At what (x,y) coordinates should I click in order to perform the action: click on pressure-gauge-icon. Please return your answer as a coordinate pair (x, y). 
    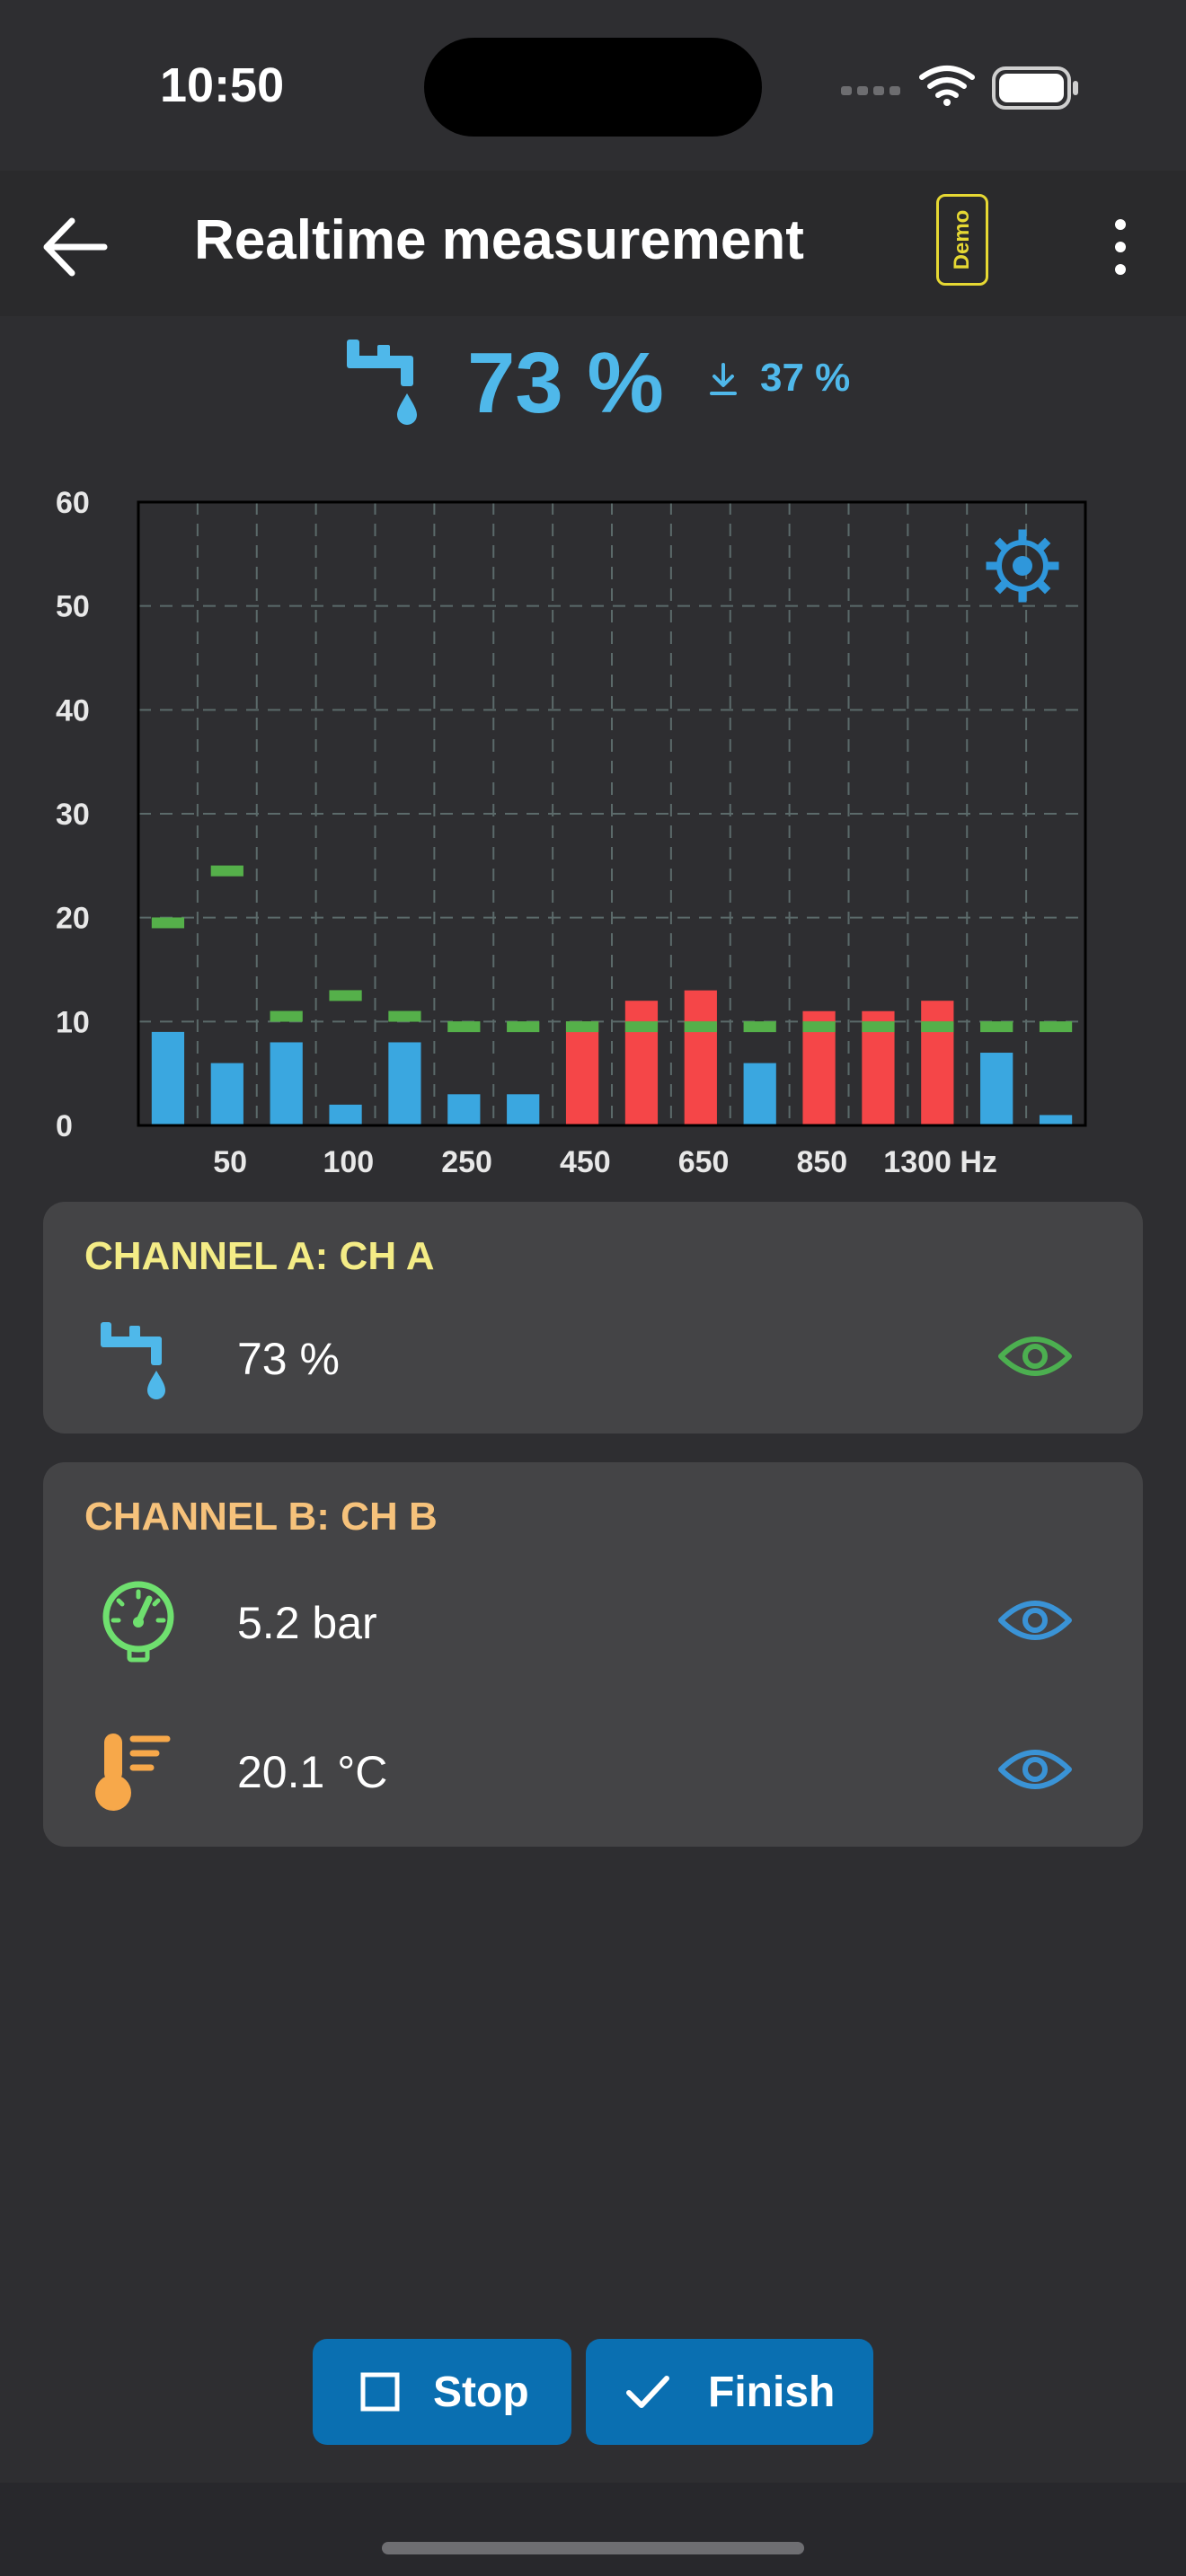
    Looking at the image, I should click on (138, 1622).